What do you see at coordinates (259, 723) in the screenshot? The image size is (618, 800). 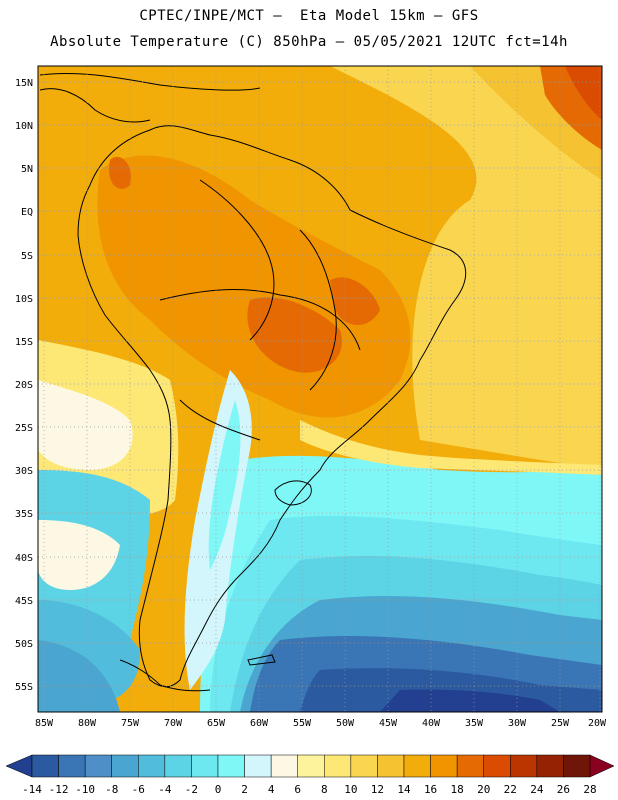 I see `lon-label: 60W` at bounding box center [259, 723].